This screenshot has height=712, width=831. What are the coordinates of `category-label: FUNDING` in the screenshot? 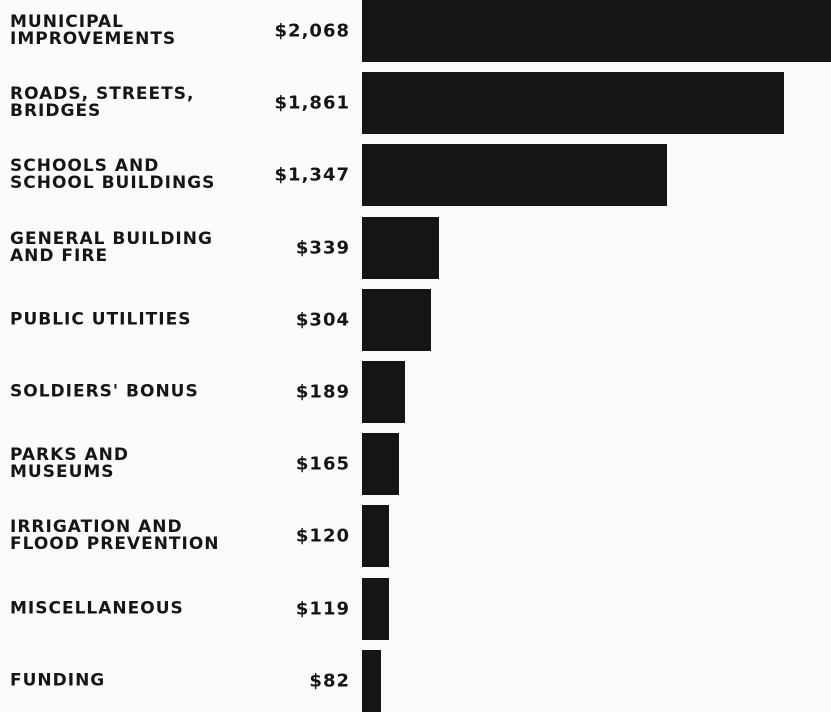 It's located at (58, 680).